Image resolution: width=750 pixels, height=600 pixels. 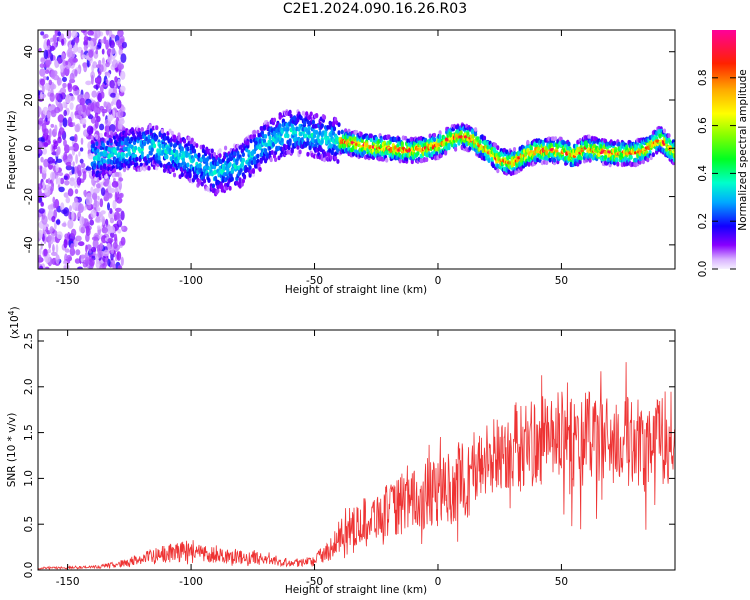 What do you see at coordinates (743, 149) in the screenshot?
I see `colorbar-label: Normalized spectral amplitude` at bounding box center [743, 149].